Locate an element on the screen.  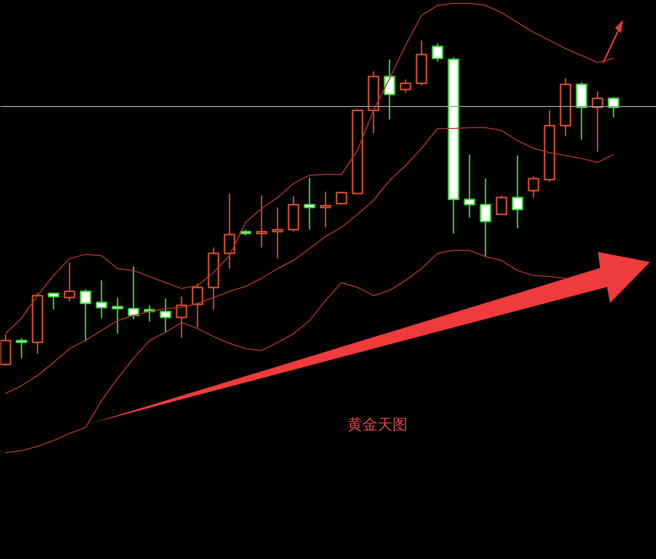
text: 黄金天图 is located at coordinates (378, 425).